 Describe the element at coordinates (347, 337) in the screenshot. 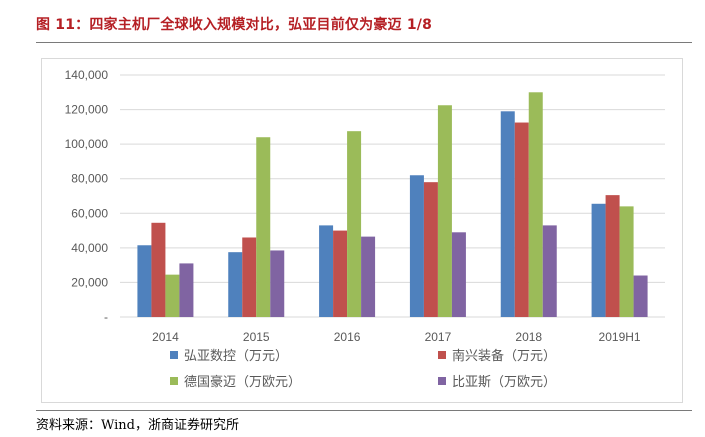

I see `x-tick-label: 2016` at that location.